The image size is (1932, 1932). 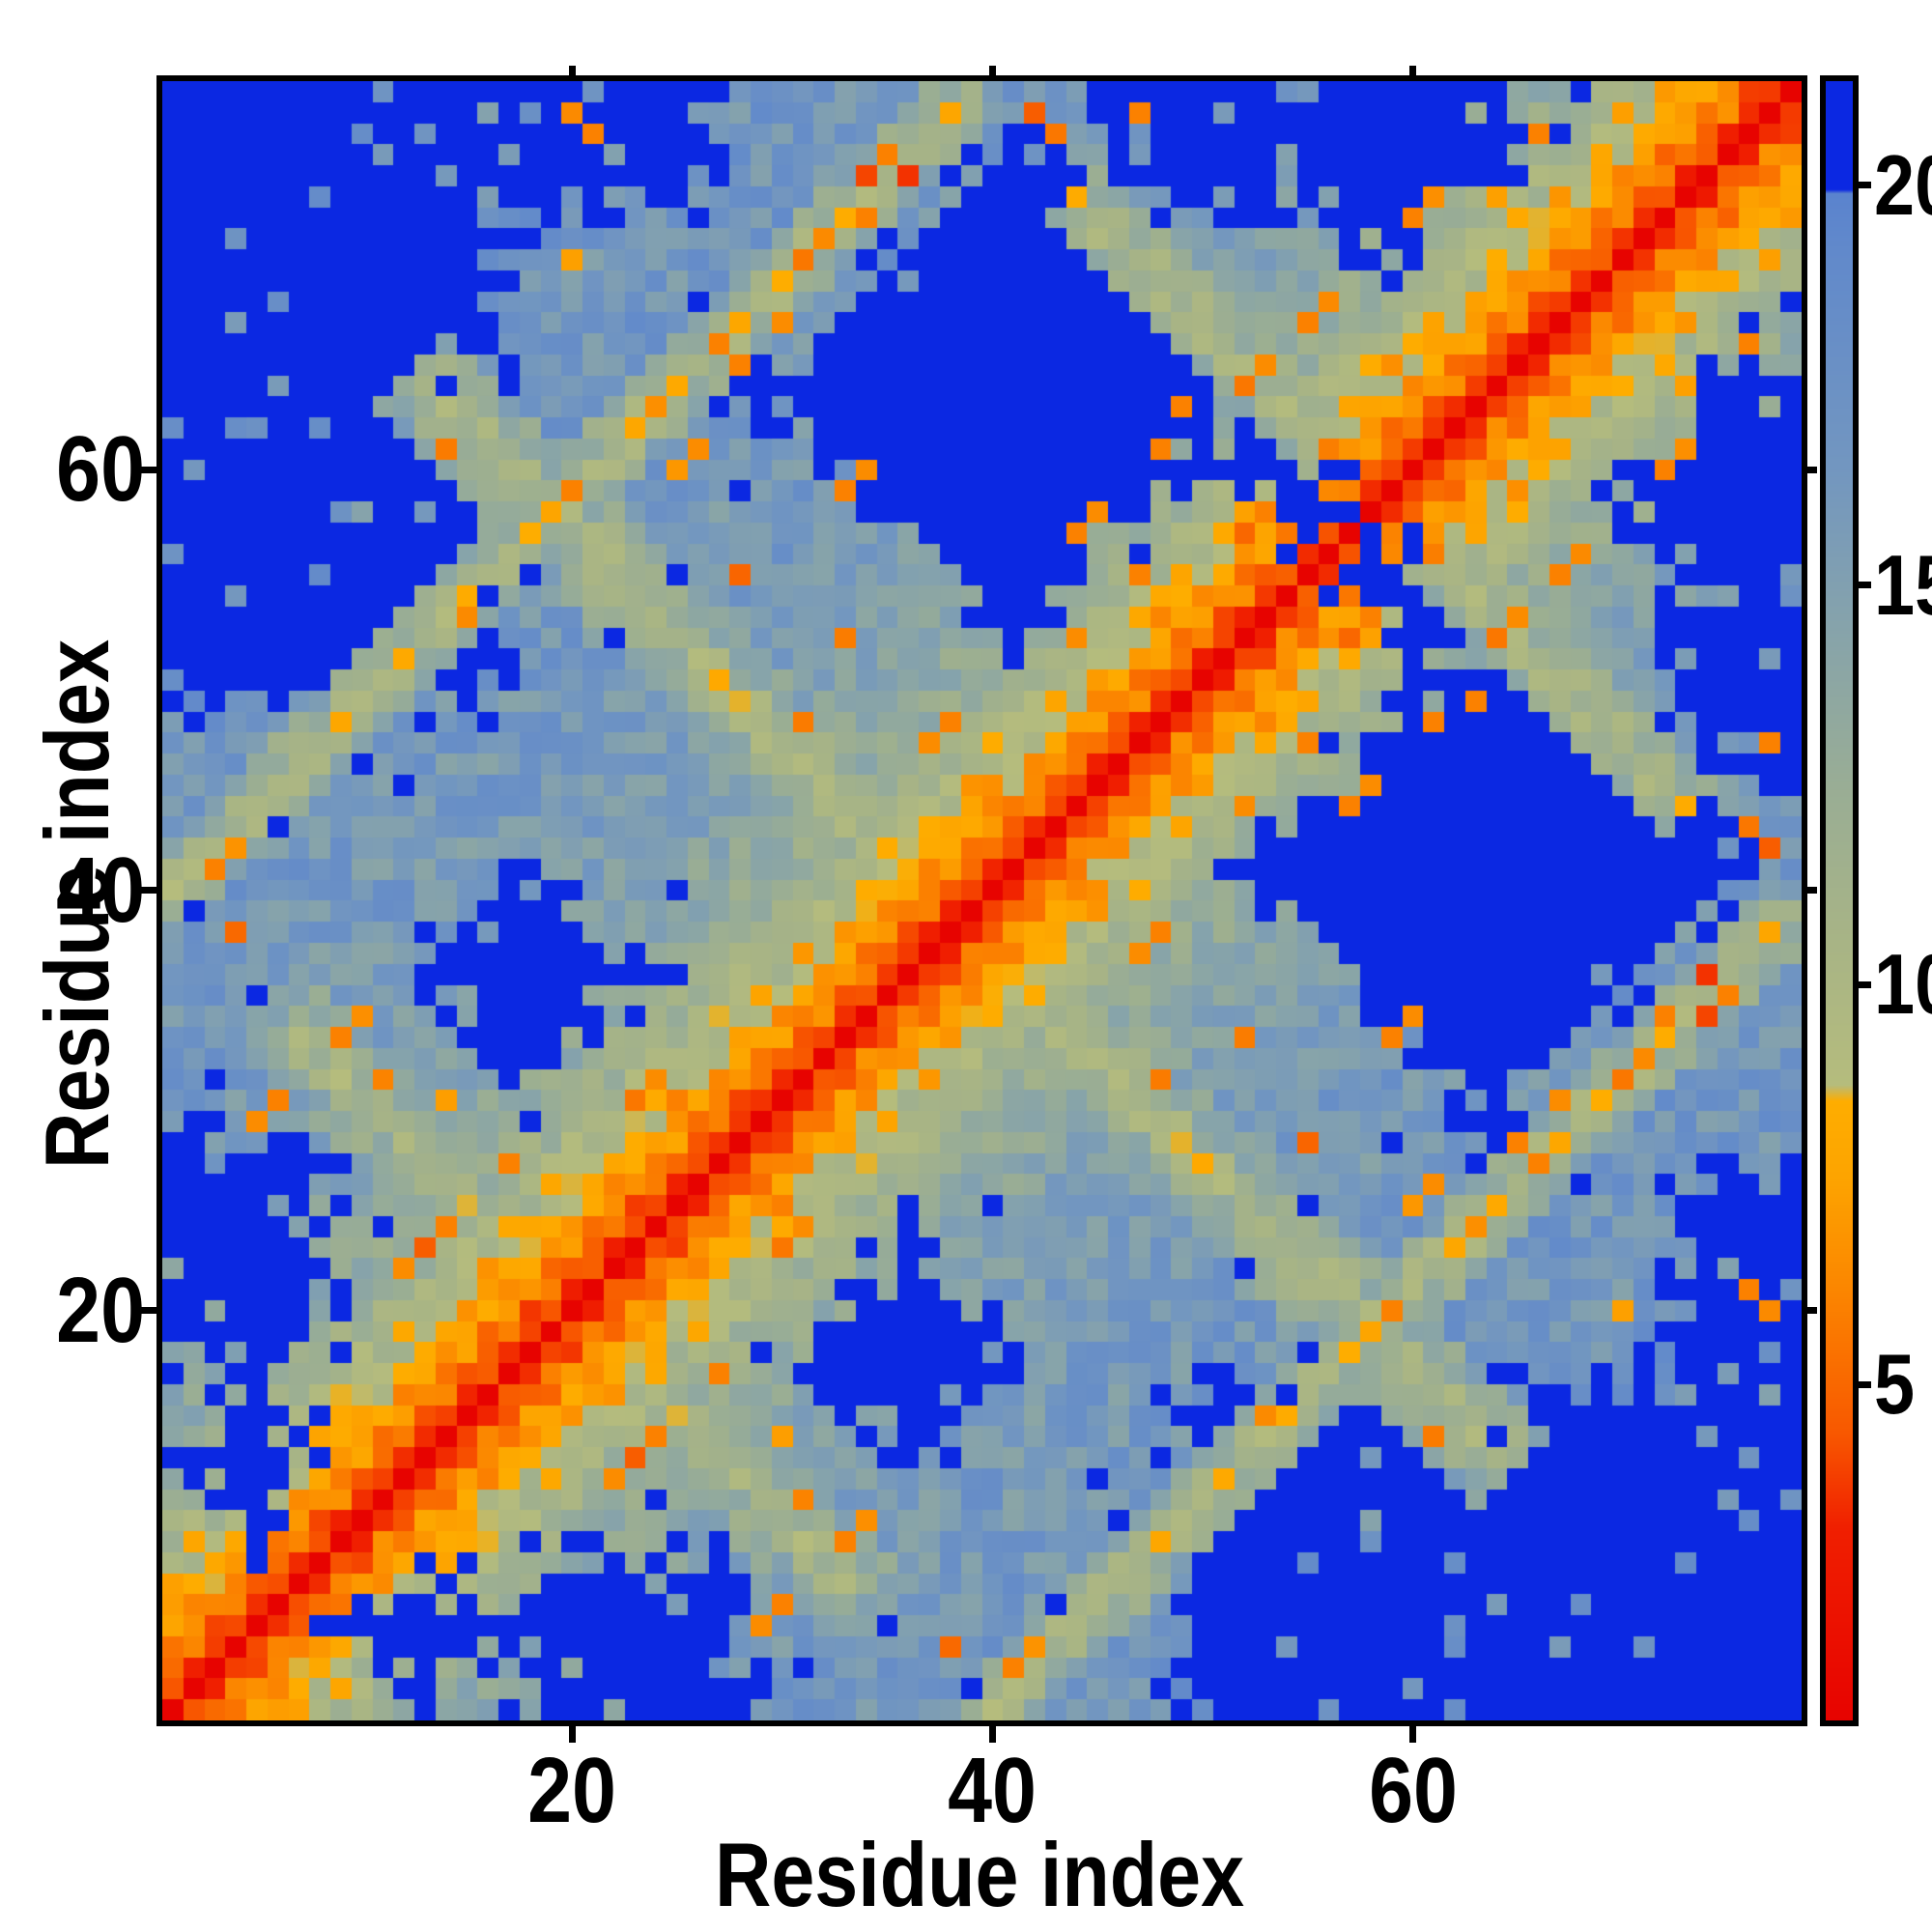 I want to click on y-tick-label: 60, so click(x=100, y=469).